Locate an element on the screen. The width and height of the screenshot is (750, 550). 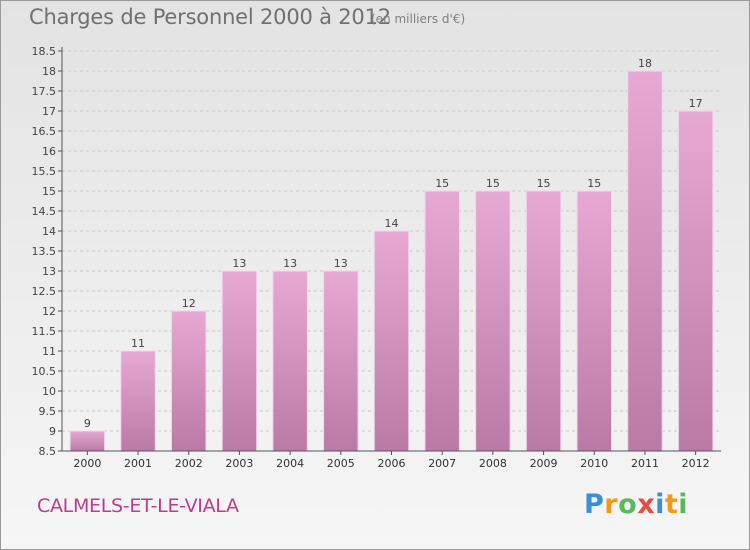
y-tick-label: 16.5 is located at coordinates (44, 131).